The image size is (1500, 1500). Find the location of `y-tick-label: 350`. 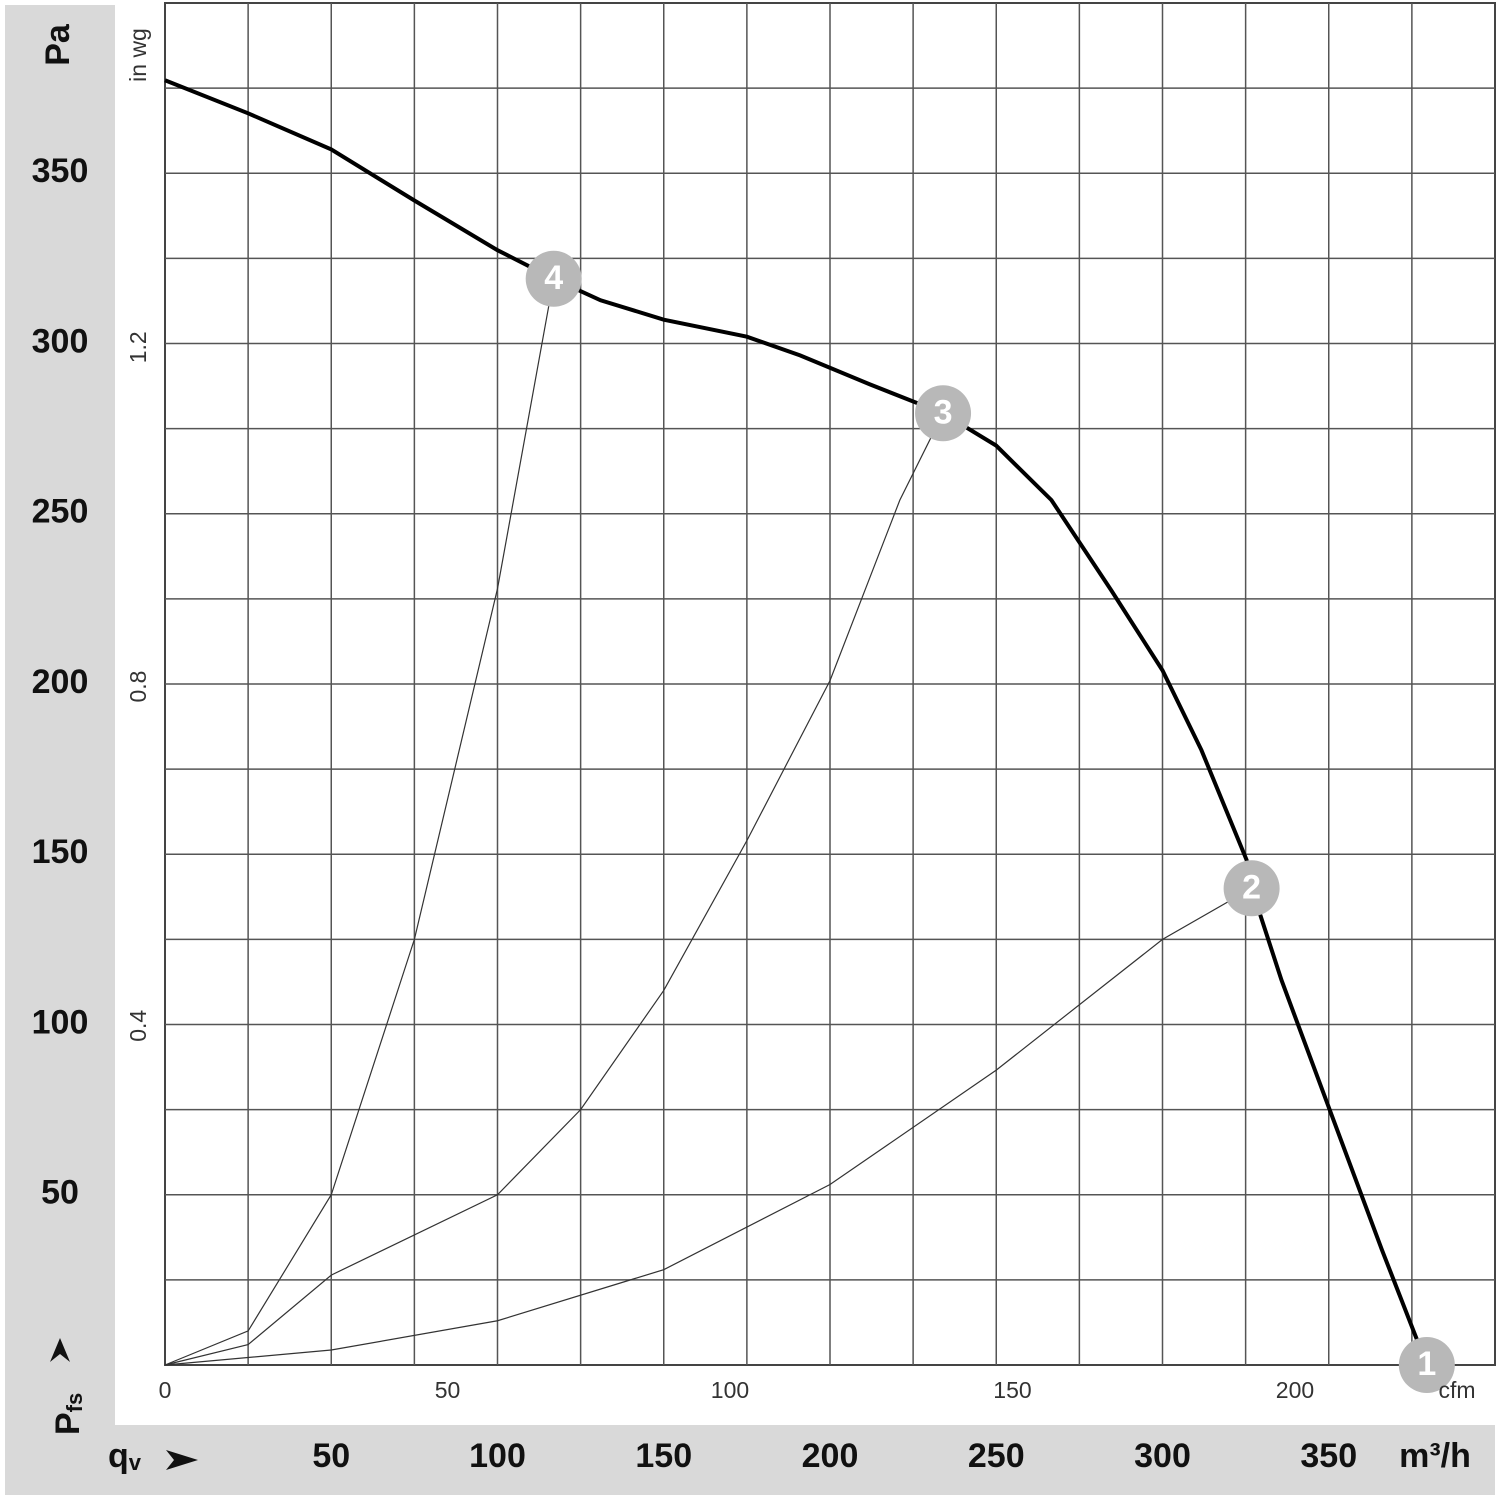

y-tick-label: 350 is located at coordinates (60, 171).